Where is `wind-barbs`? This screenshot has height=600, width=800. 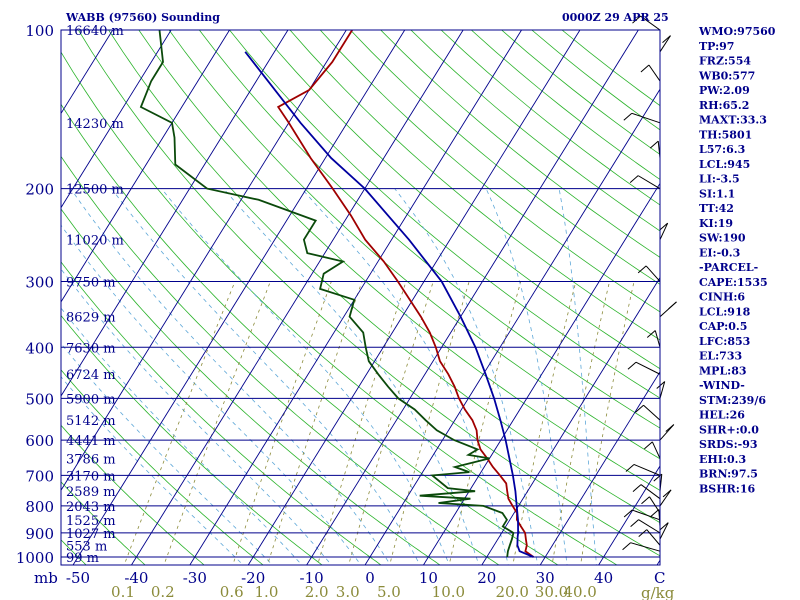
wind-barbs is located at coordinates (649, 283).